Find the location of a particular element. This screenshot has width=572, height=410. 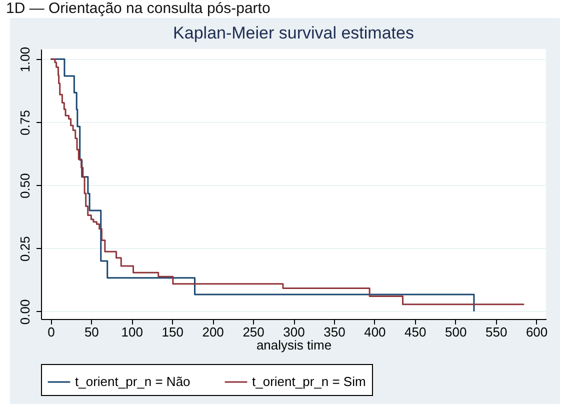

x-tick-label: 300 is located at coordinates (294, 332).